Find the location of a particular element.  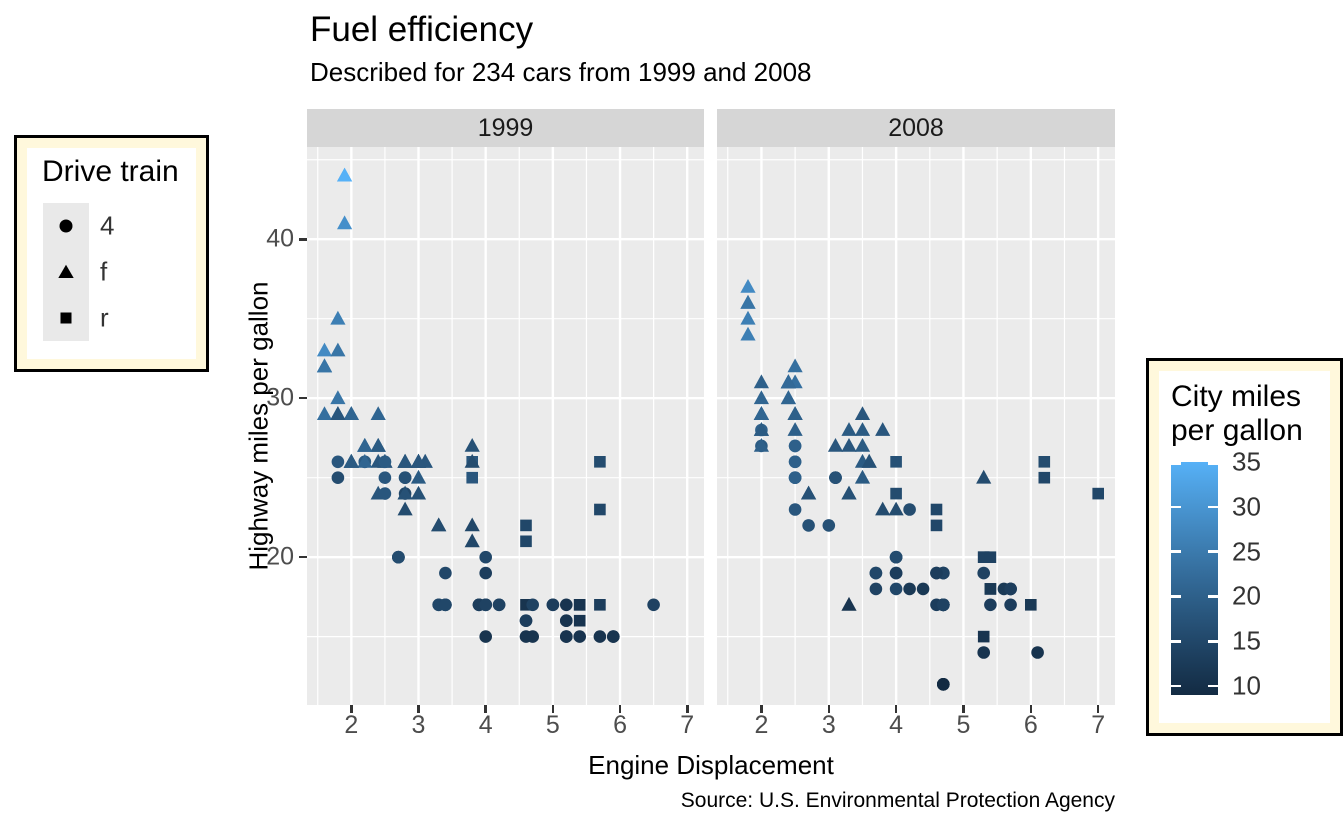

circle-key-icon is located at coordinates (66, 226).